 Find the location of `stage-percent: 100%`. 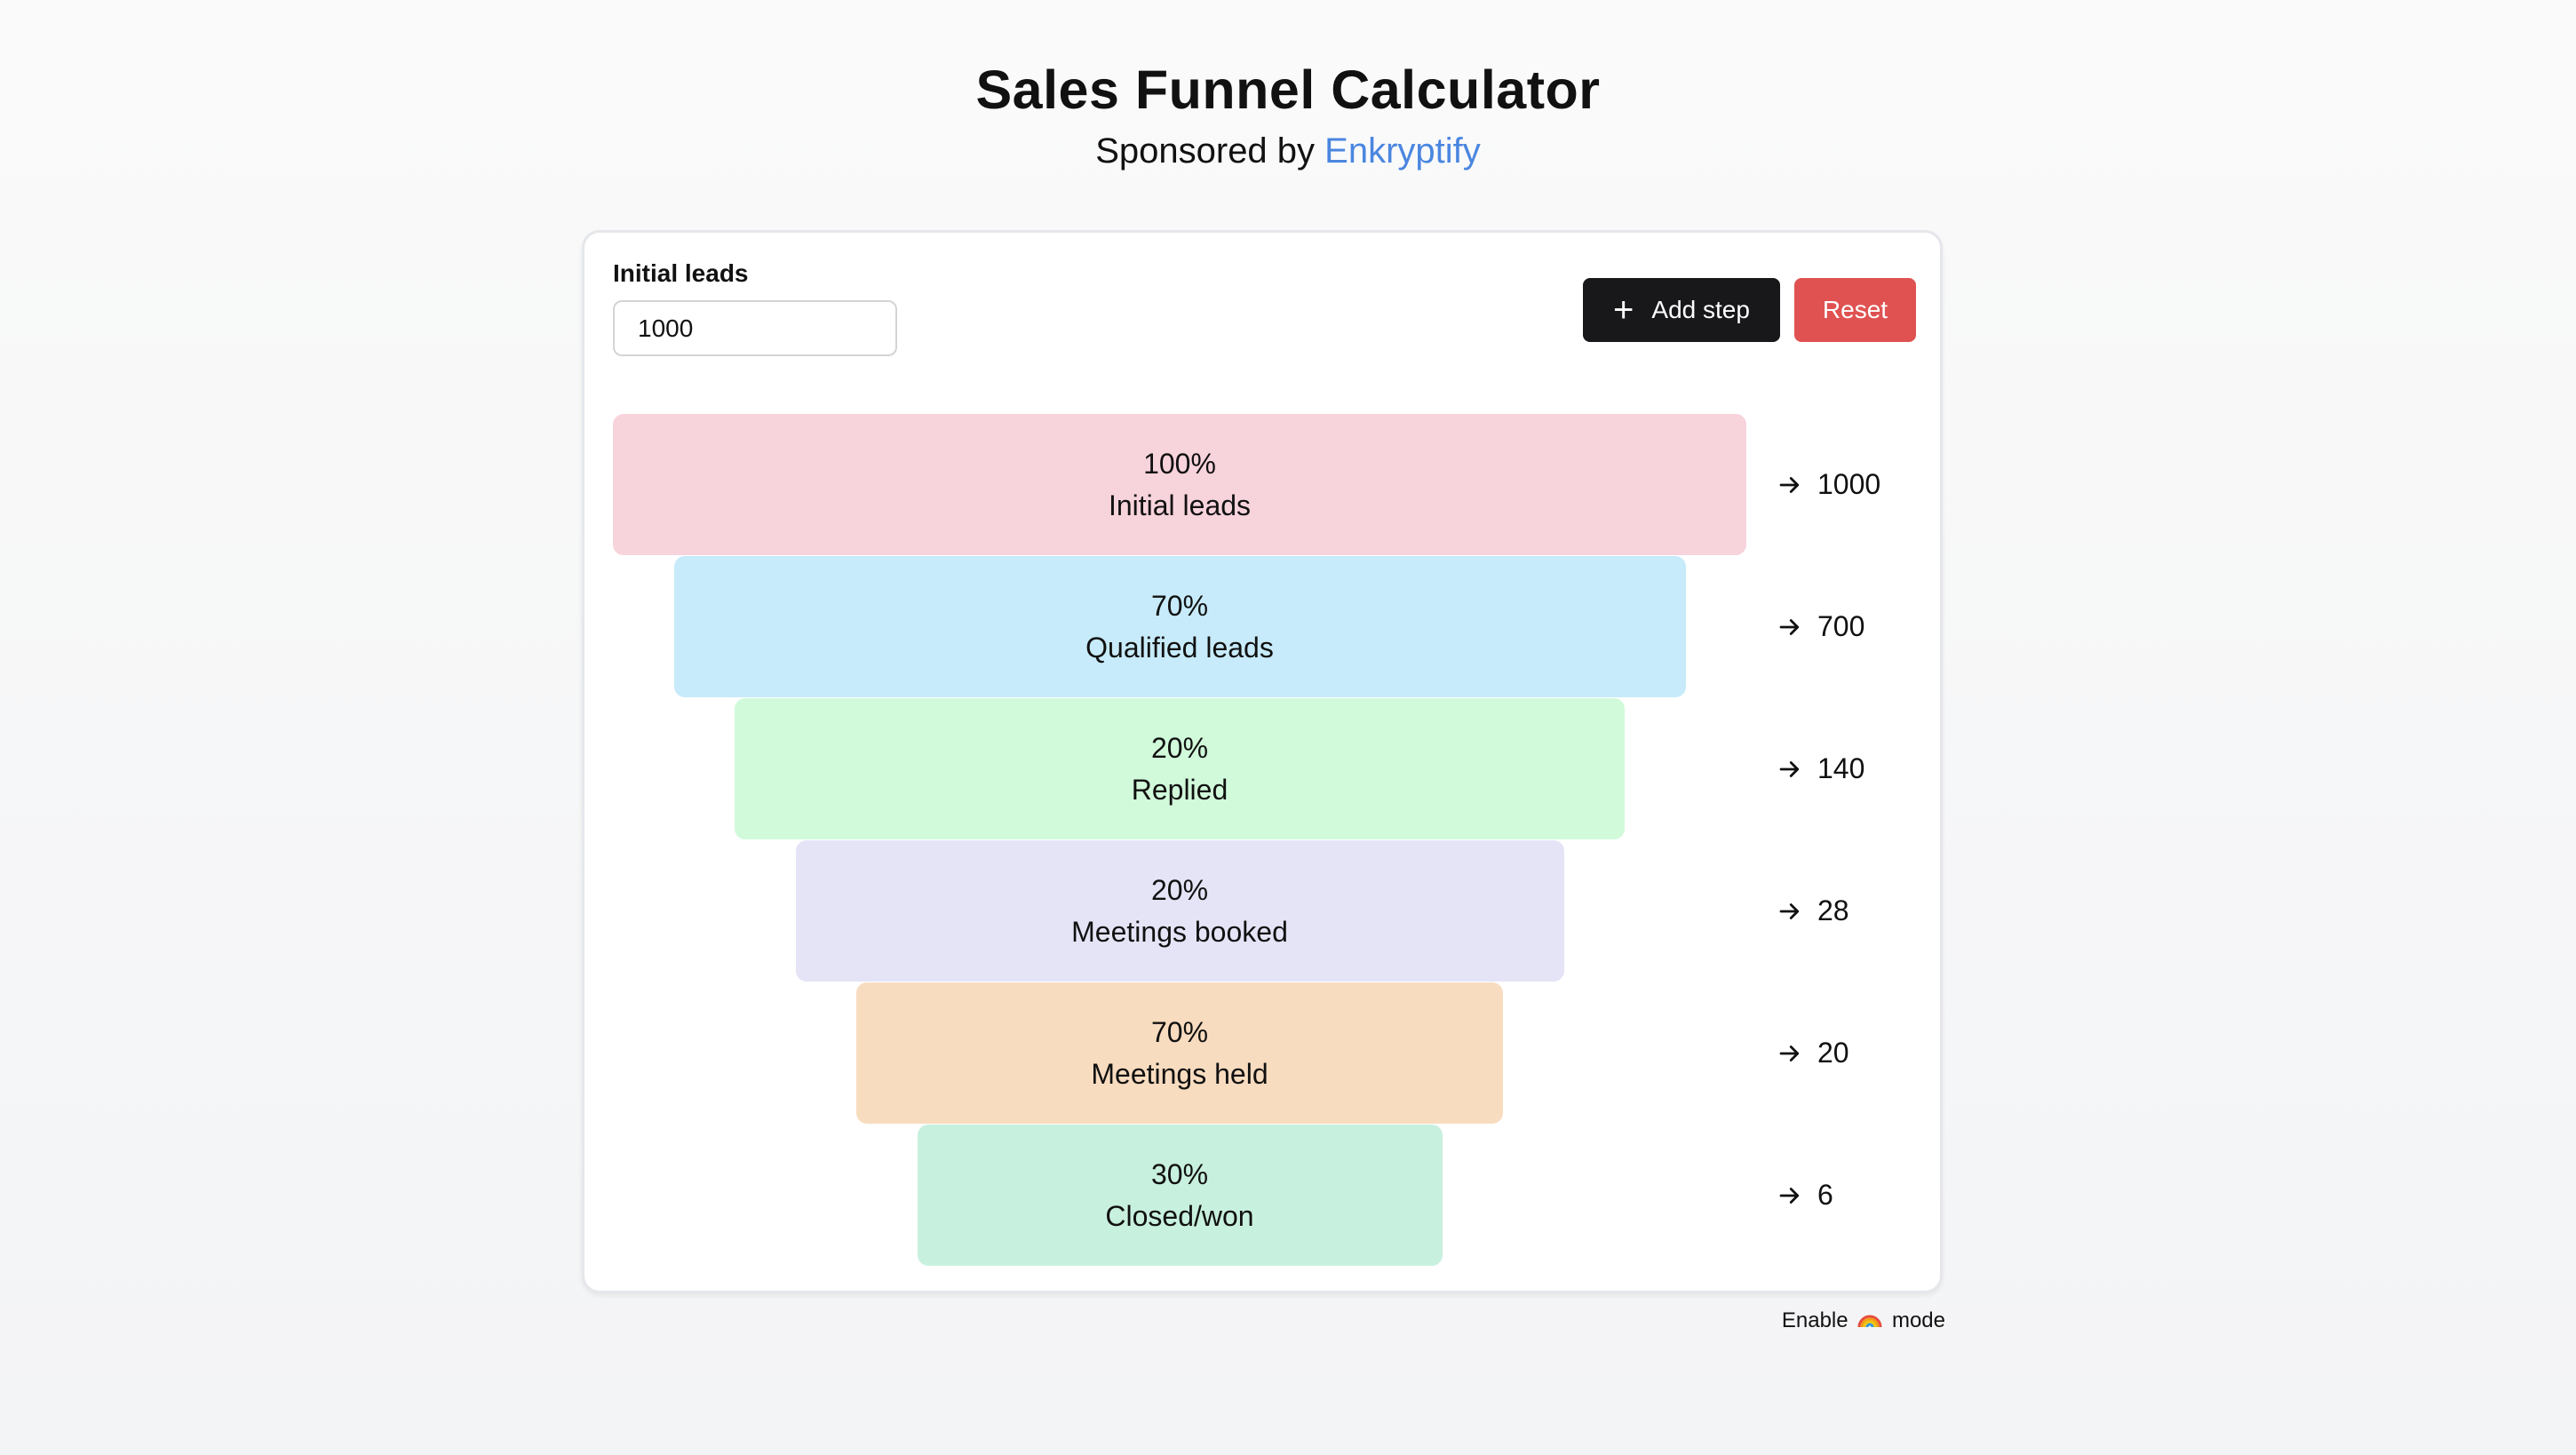

stage-percent: 100% is located at coordinates (1179, 463).